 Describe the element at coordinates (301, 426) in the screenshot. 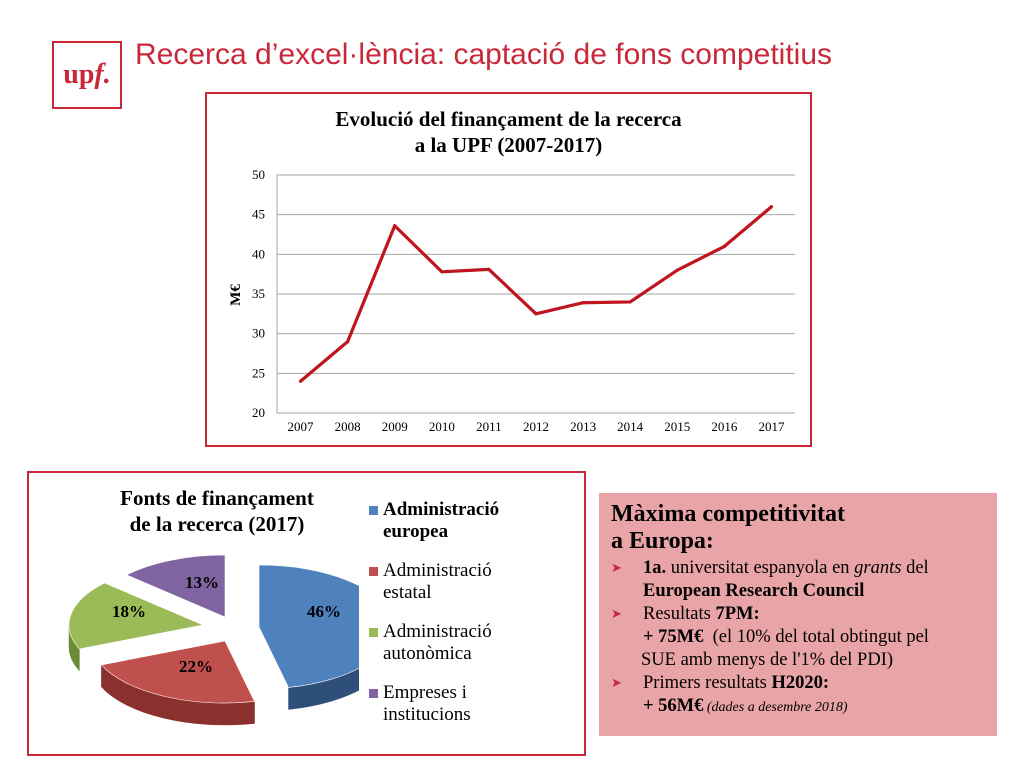

I see `x-tick-label-2007: 2007` at that location.